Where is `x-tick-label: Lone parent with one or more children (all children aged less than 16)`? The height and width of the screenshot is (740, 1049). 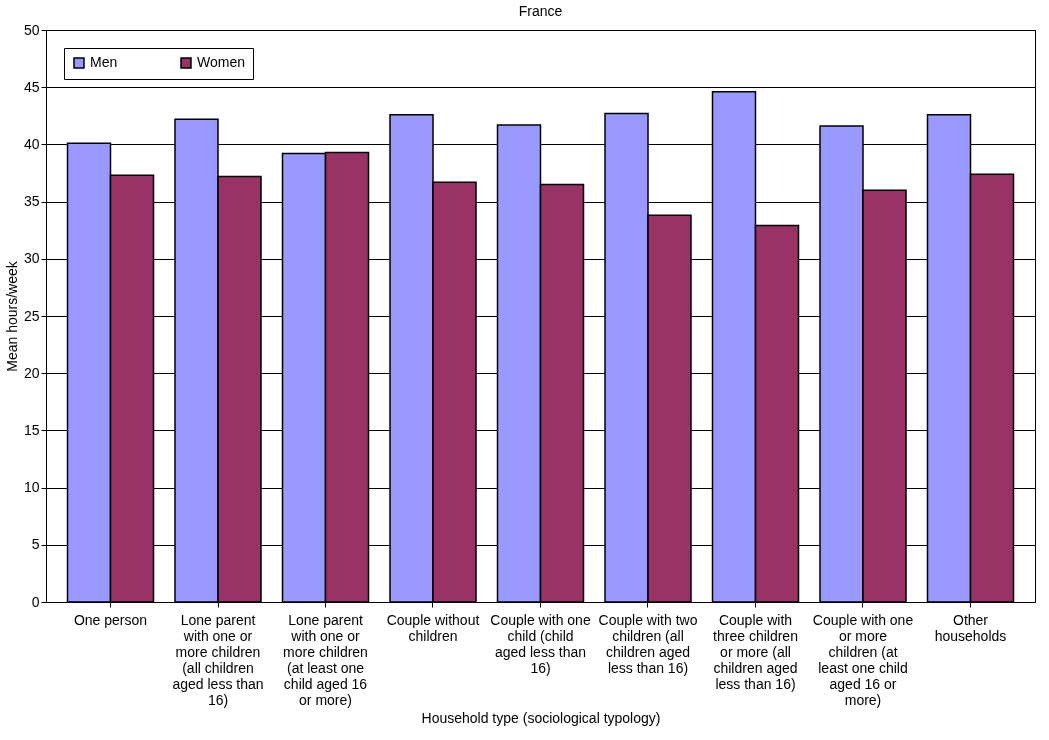 x-tick-label: Lone parent with one or more children (all children aged less than 16) is located at coordinates (218, 659).